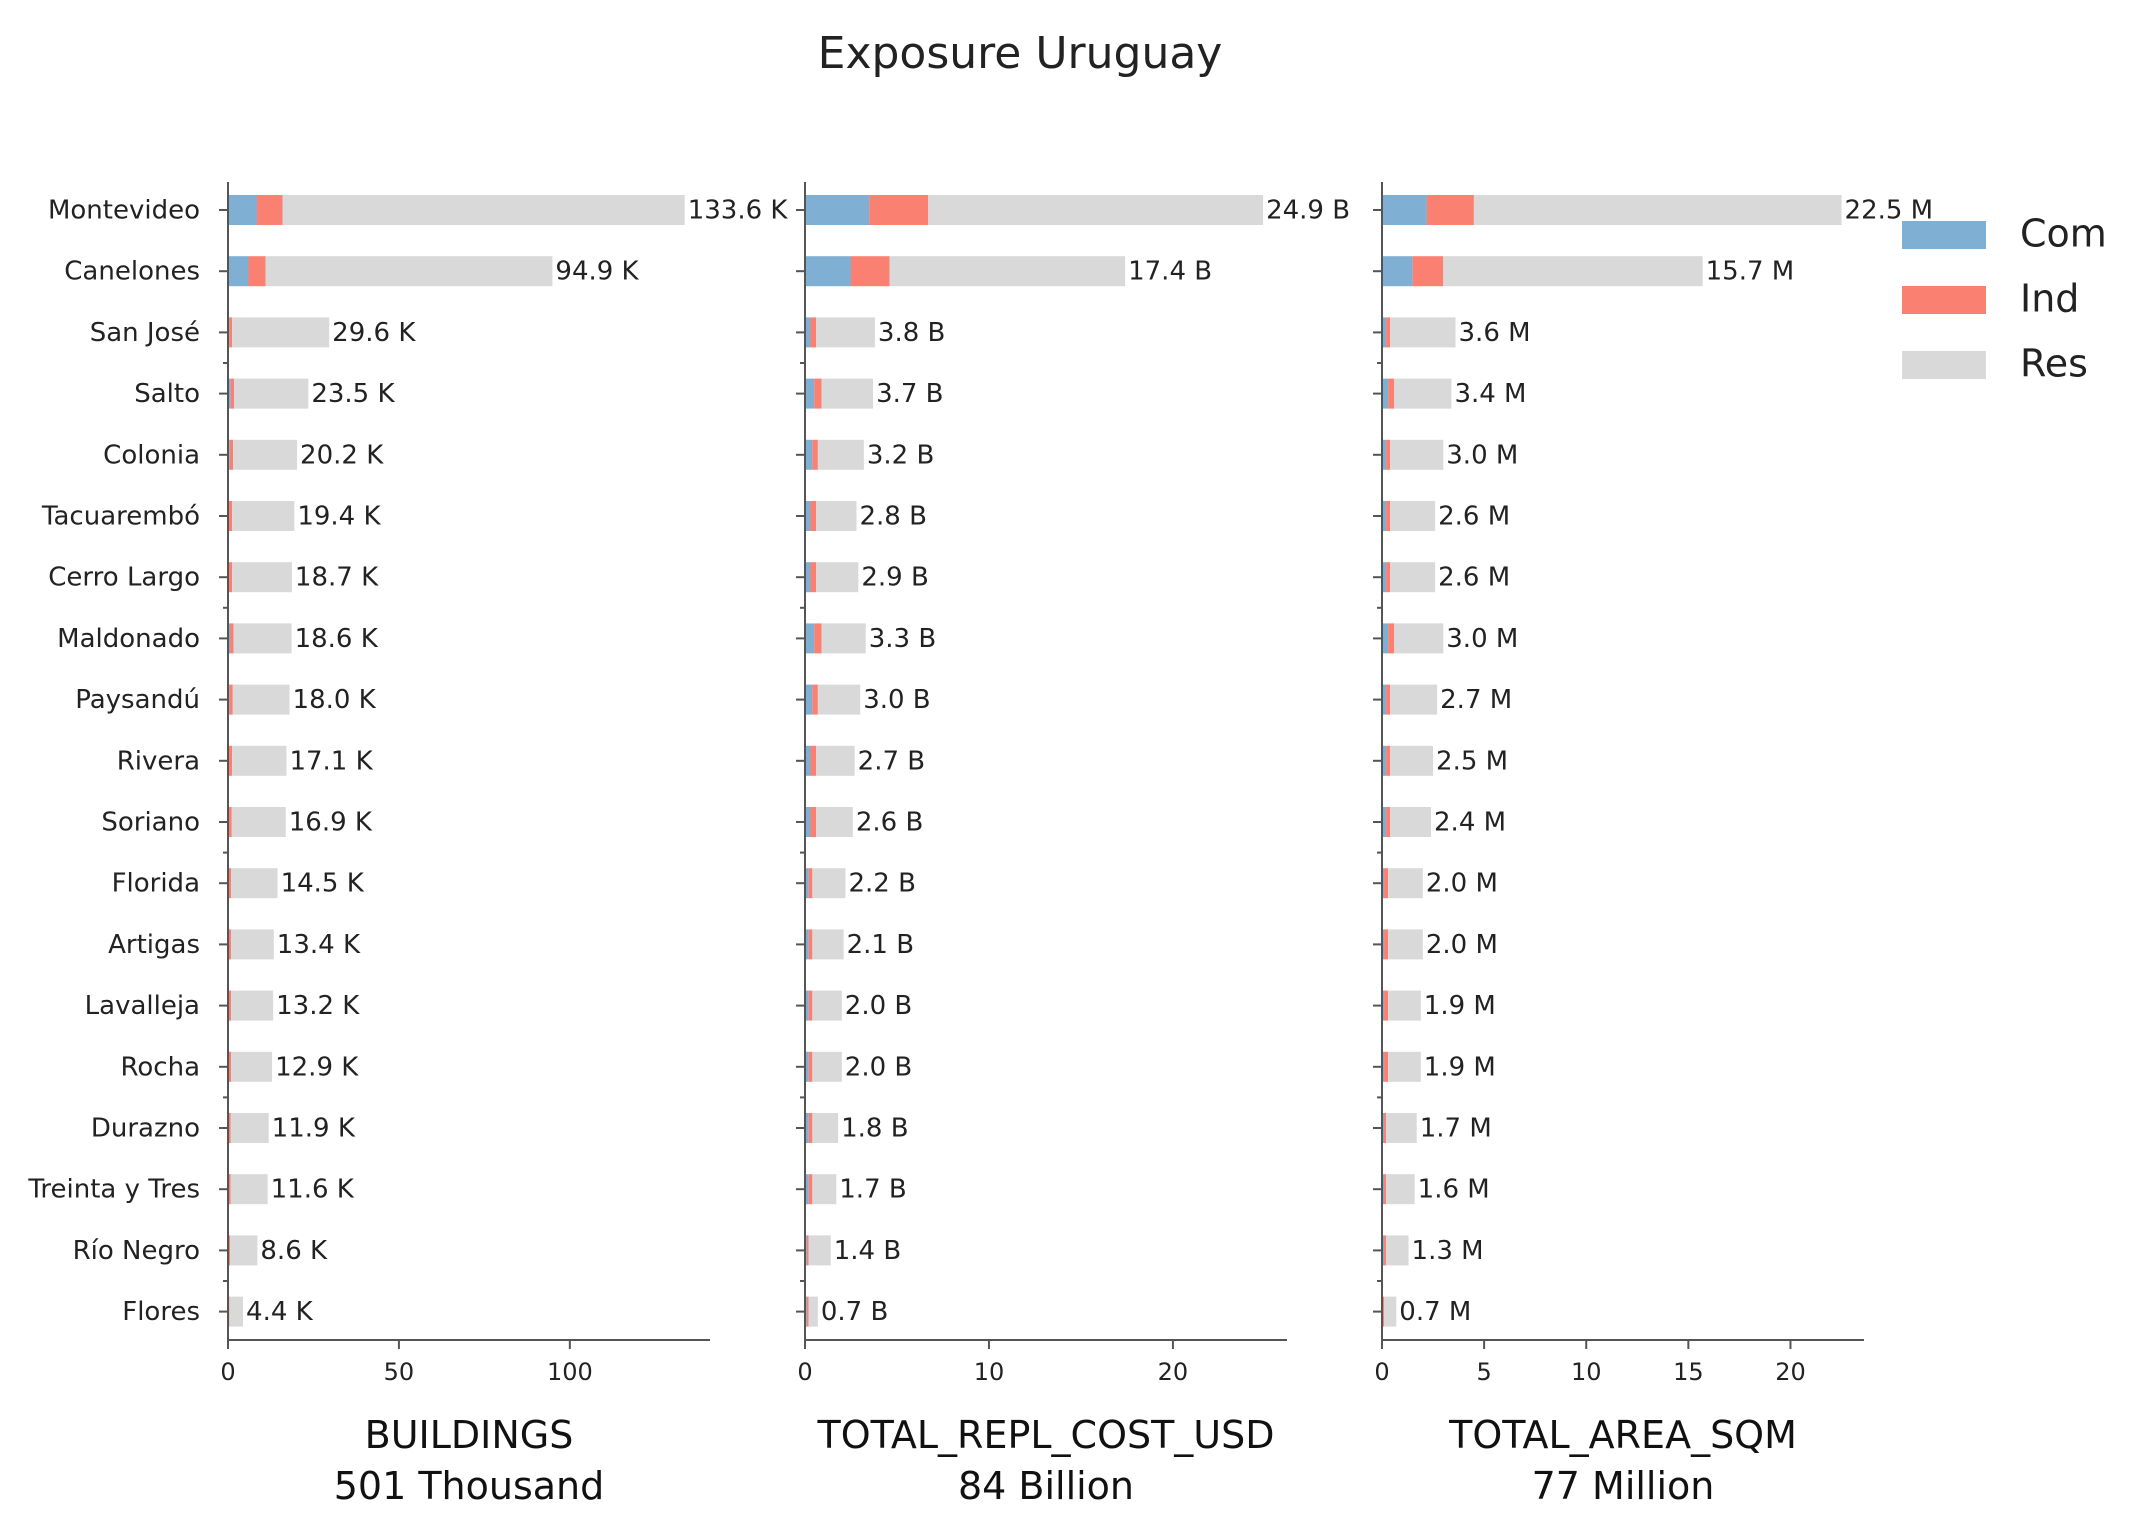  What do you see at coordinates (469, 1486) in the screenshot?
I see `x-axis-total: 501 Thousand` at bounding box center [469, 1486].